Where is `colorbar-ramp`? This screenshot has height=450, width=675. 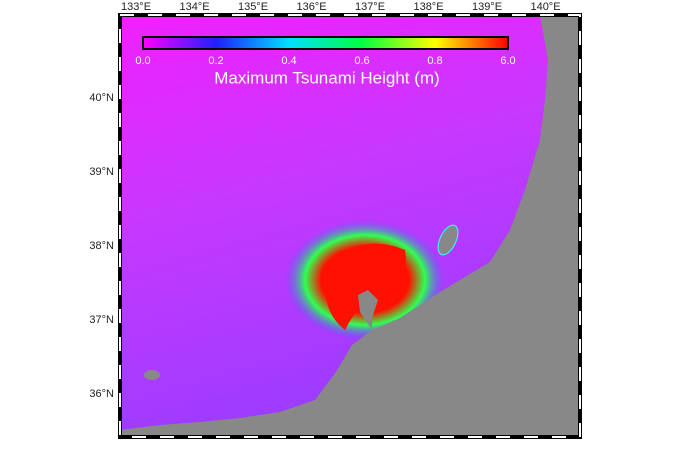
colorbar-ramp is located at coordinates (325, 43).